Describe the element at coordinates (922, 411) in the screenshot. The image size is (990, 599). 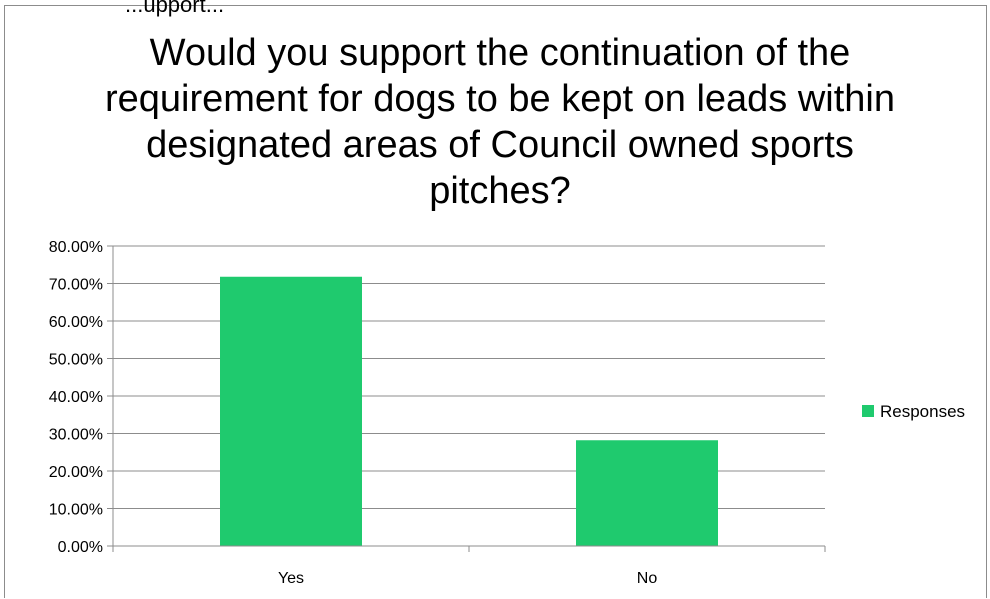
I see `legend-label: Responses` at that location.